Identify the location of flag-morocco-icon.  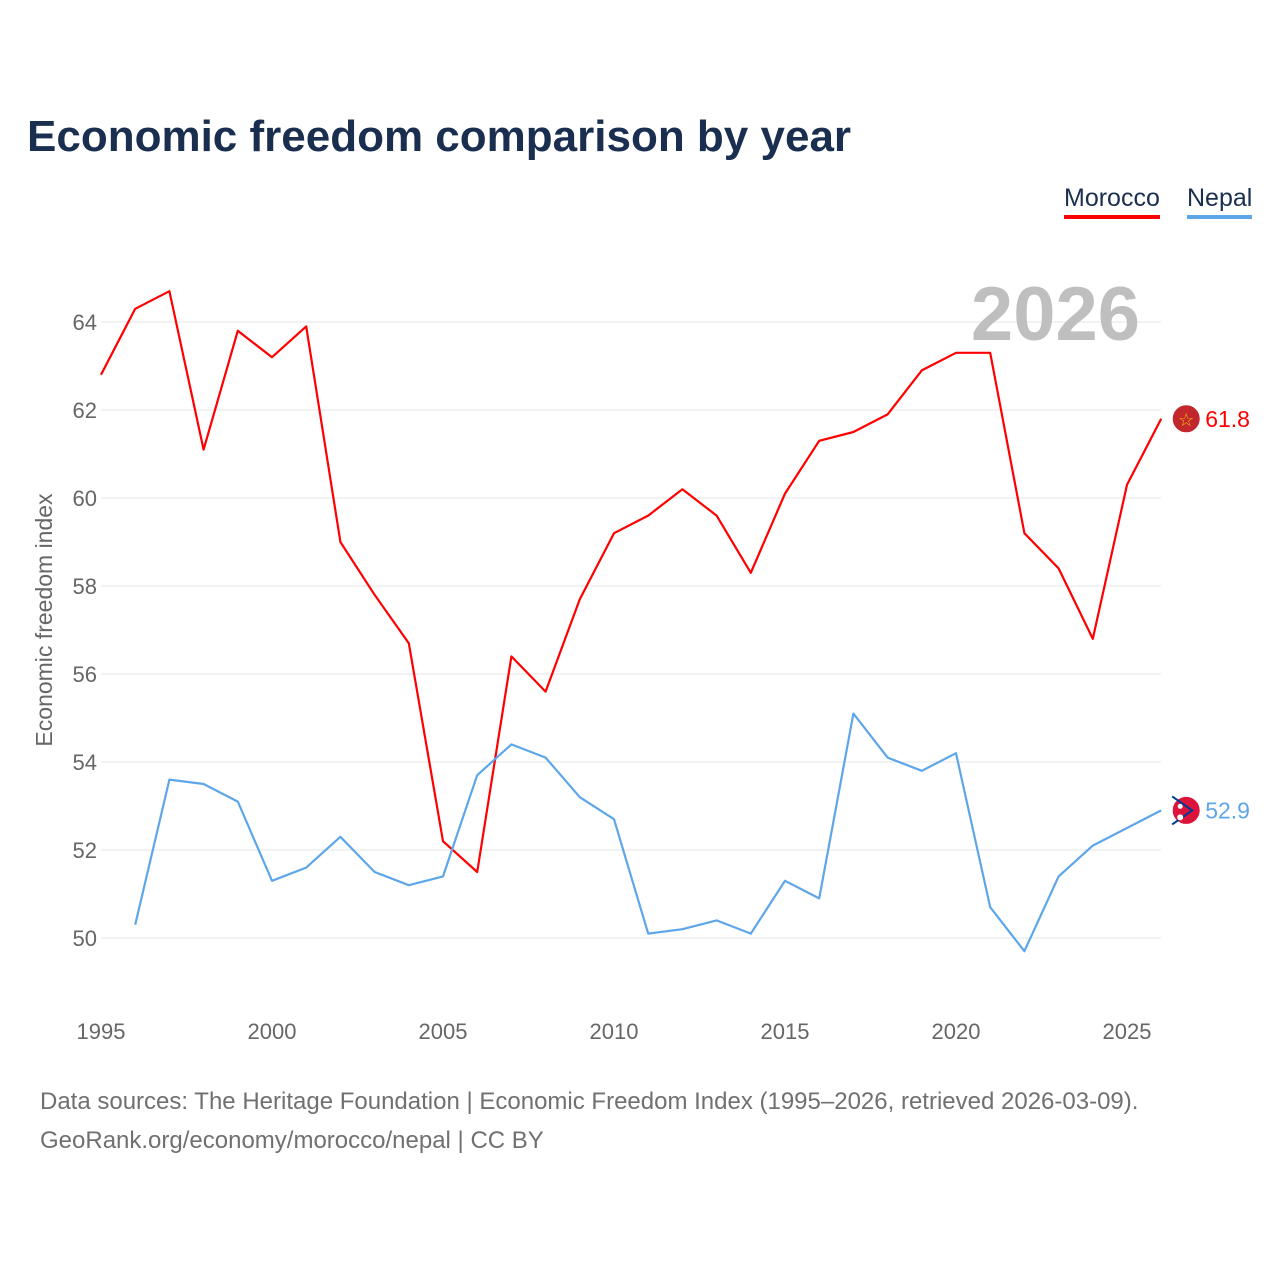
(1186, 419).